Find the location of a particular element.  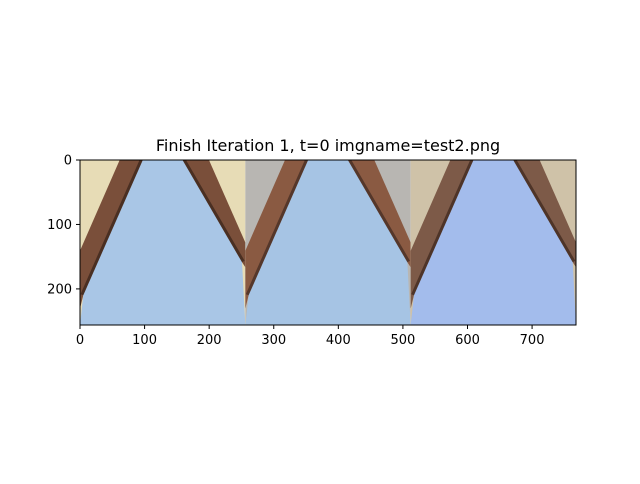

x-tick-label: 0 is located at coordinates (80, 340).